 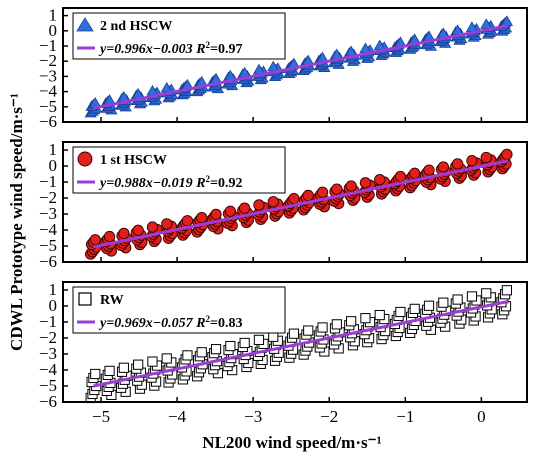 I want to click on x-tick-label: 0, so click(x=481, y=416).